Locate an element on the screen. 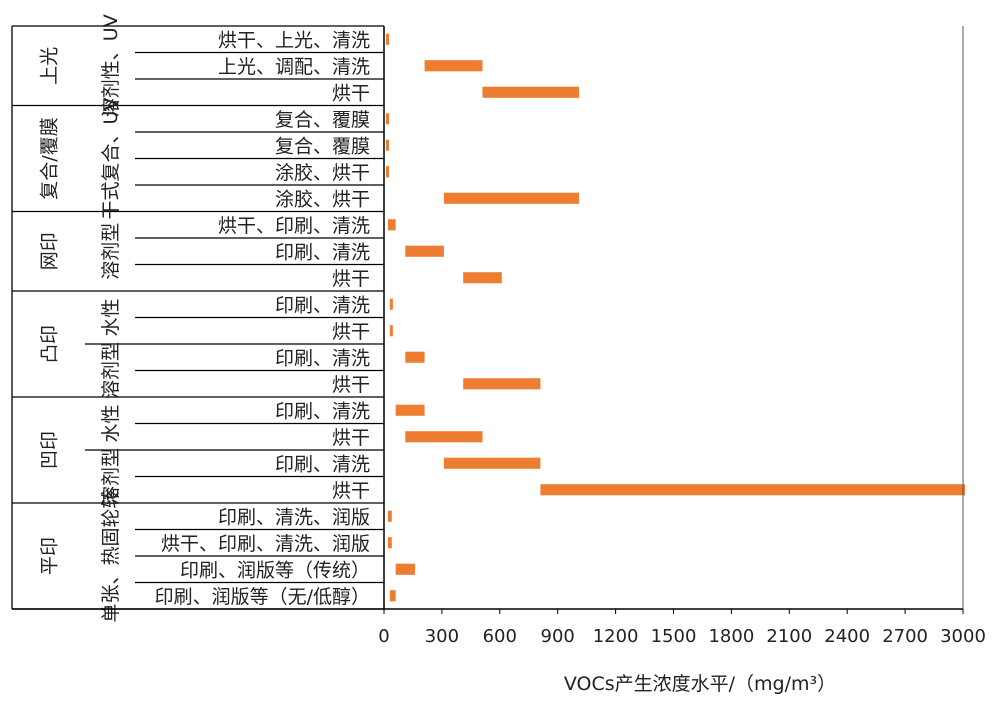 Image resolution: width=1000 pixels, height=714 pixels. category-label: 烘干、印刷、清洗 is located at coordinates (294, 226).